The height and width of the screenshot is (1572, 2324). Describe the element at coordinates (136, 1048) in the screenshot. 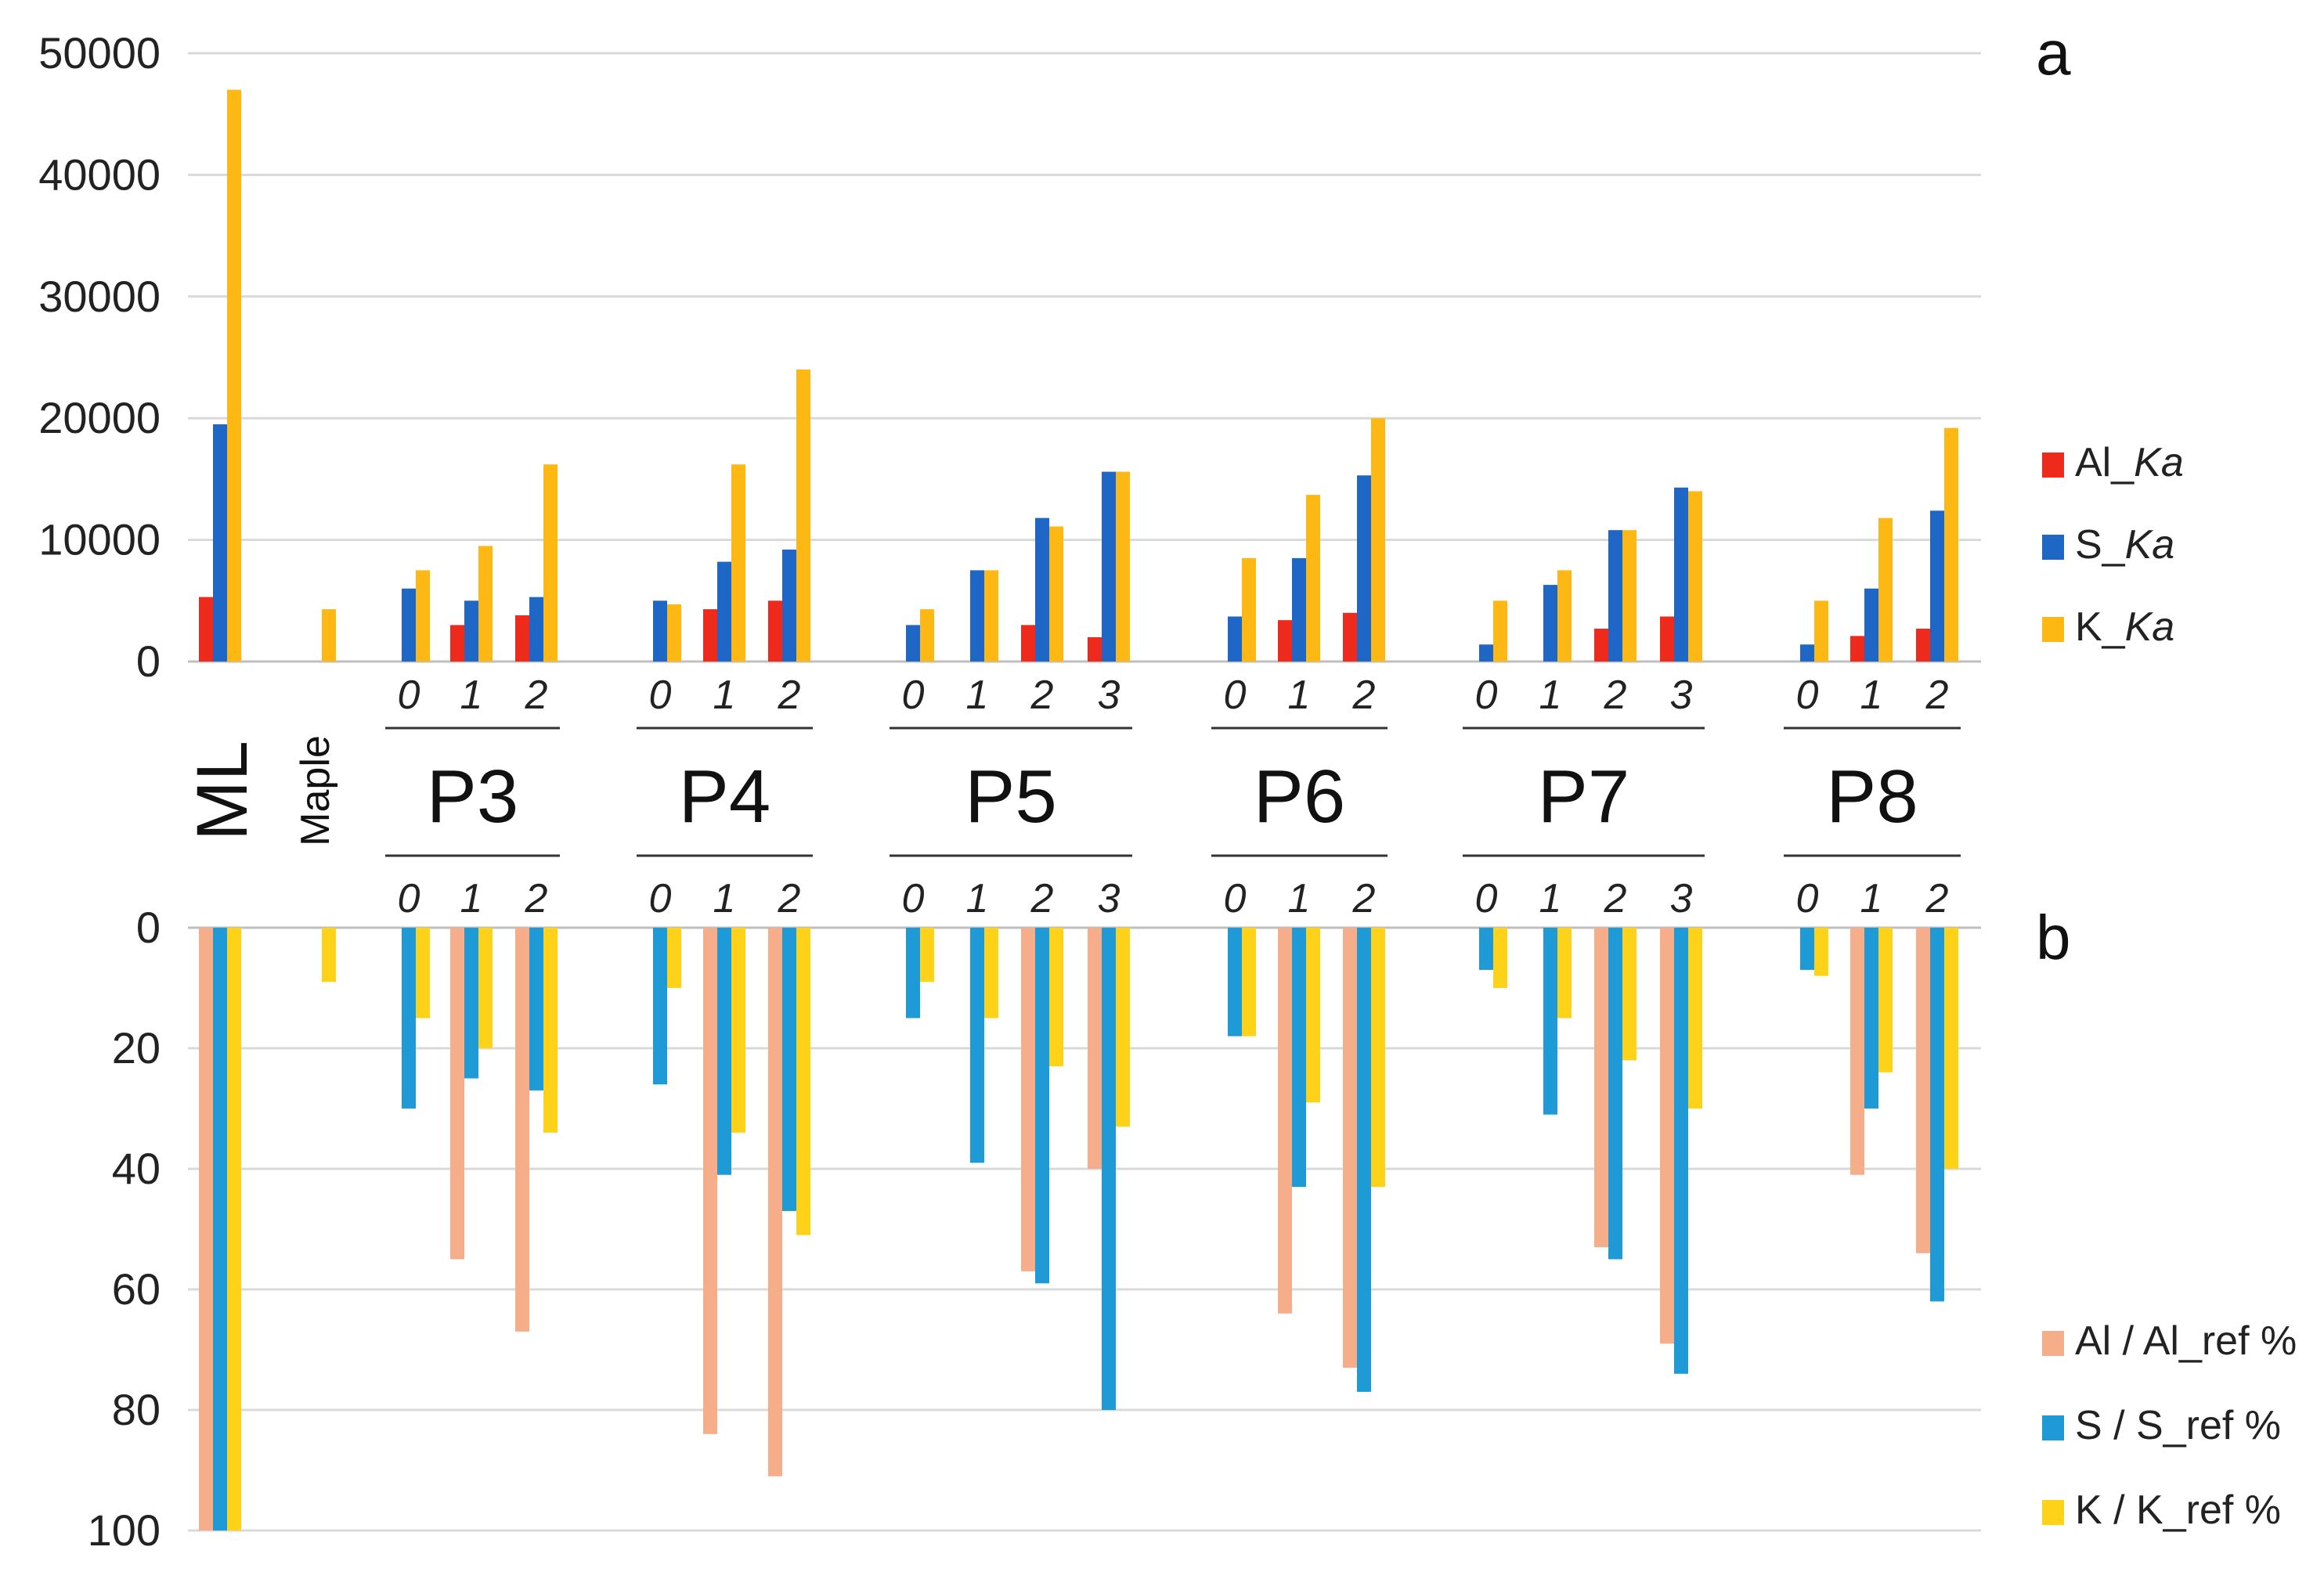

I see `y-tick-b: 20` at that location.